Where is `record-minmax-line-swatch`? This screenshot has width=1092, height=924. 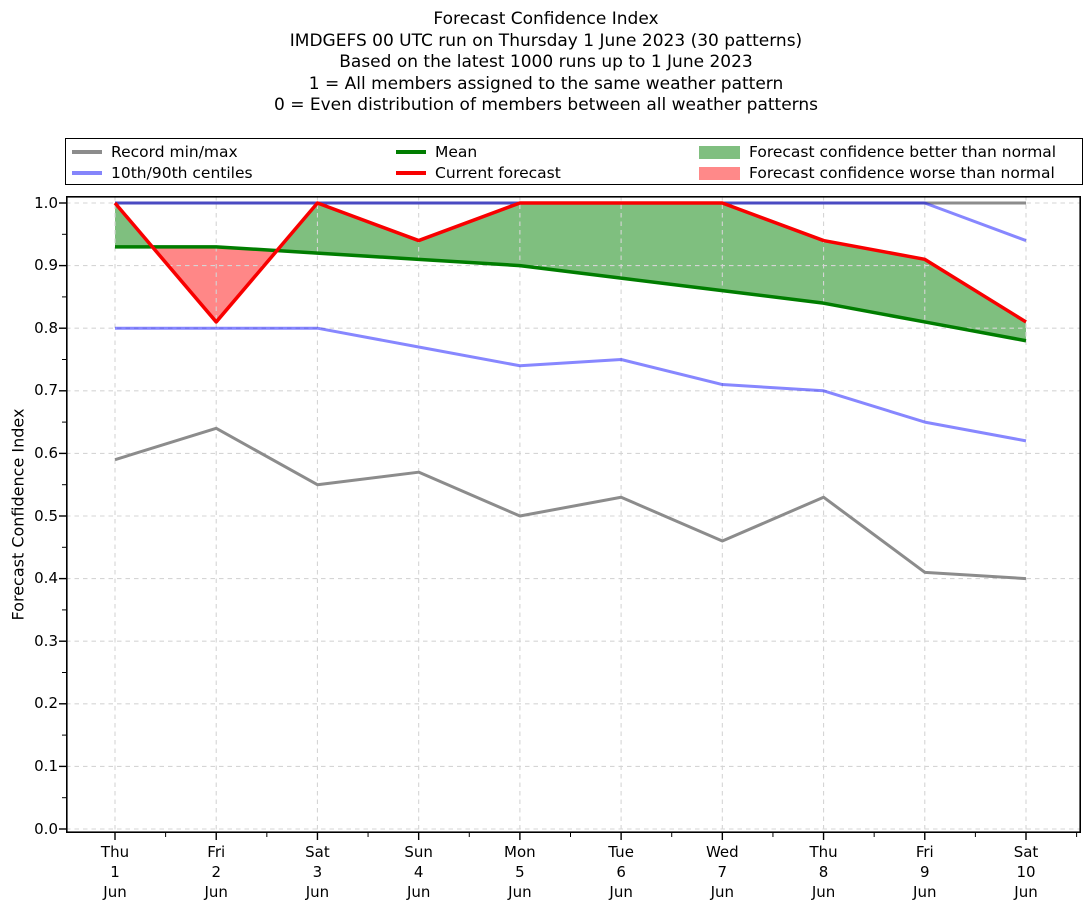 record-minmax-line-swatch is located at coordinates (87, 152).